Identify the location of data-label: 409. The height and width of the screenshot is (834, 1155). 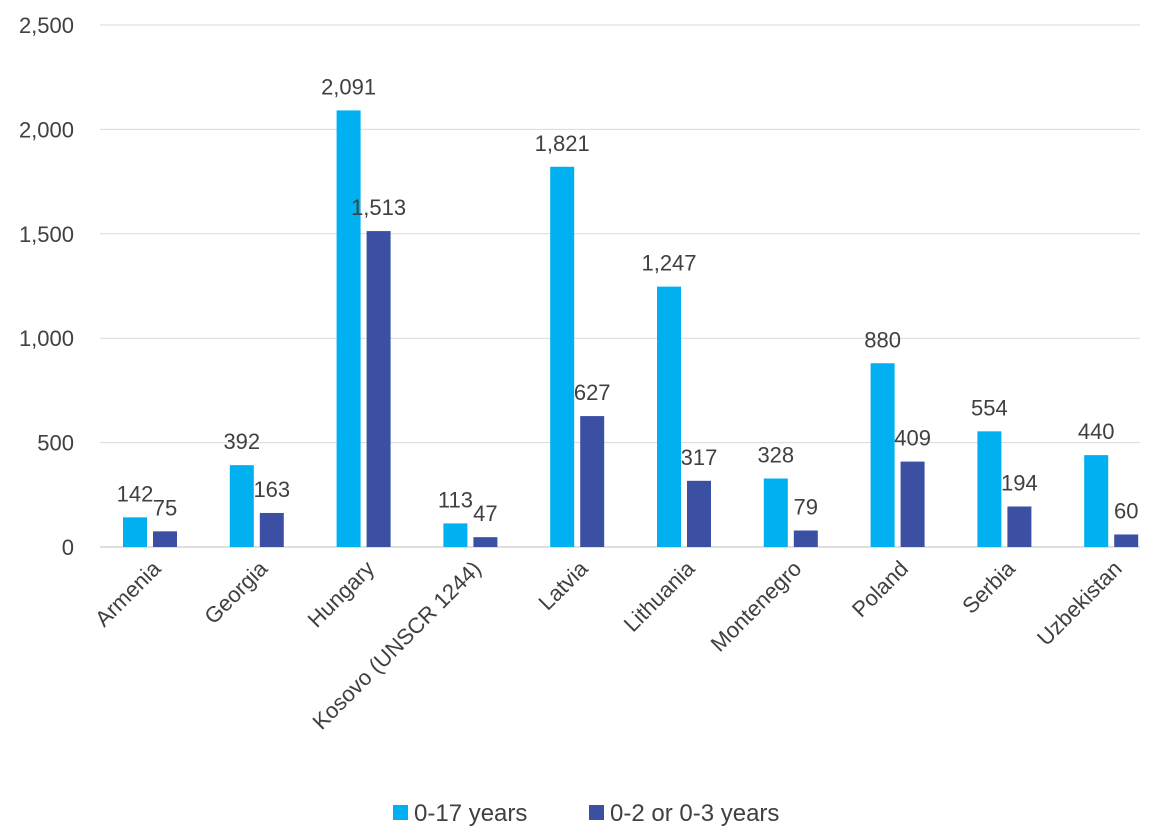
(912, 438).